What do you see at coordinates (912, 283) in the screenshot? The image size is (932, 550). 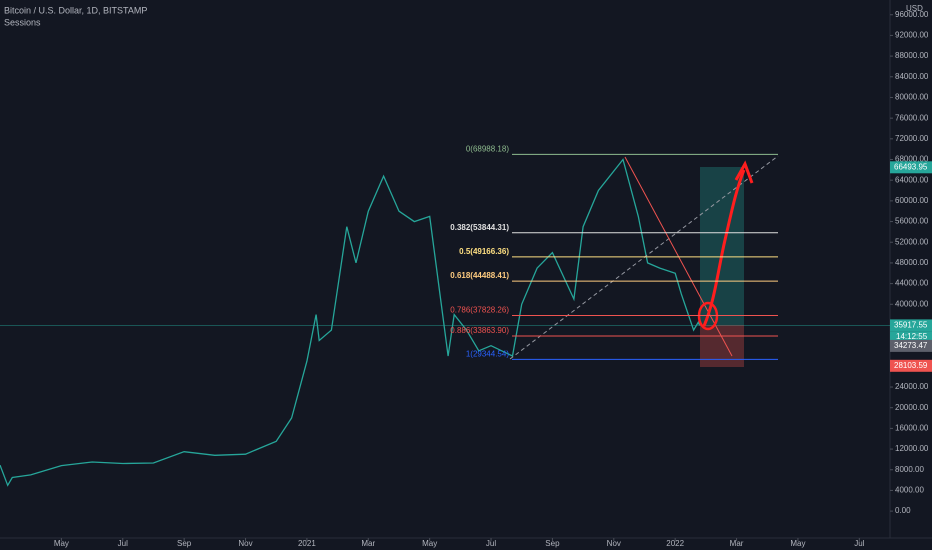 I see `y-tick-label: 44000.00` at bounding box center [912, 283].